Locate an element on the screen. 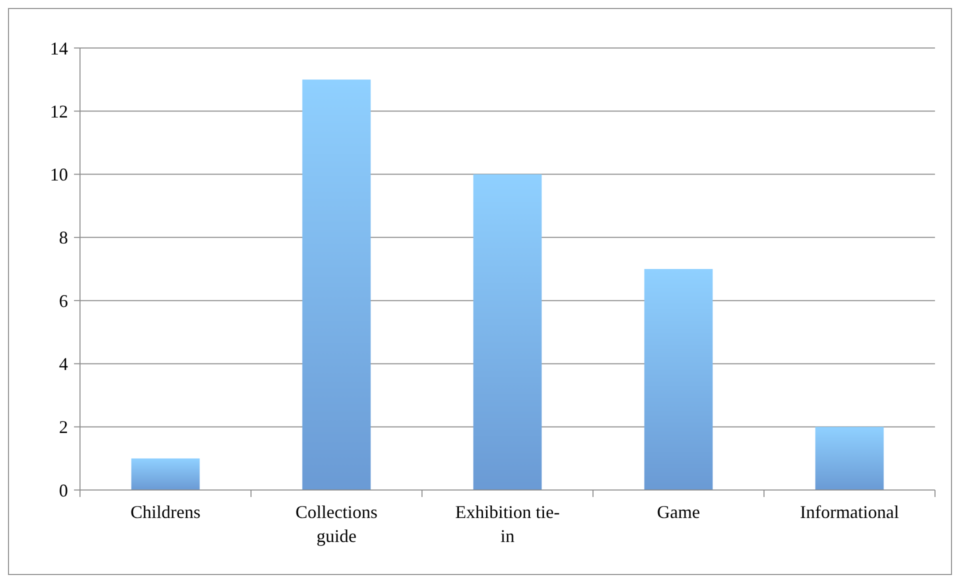 This screenshot has height=583, width=960. y-tick-label: 0 is located at coordinates (63, 490).